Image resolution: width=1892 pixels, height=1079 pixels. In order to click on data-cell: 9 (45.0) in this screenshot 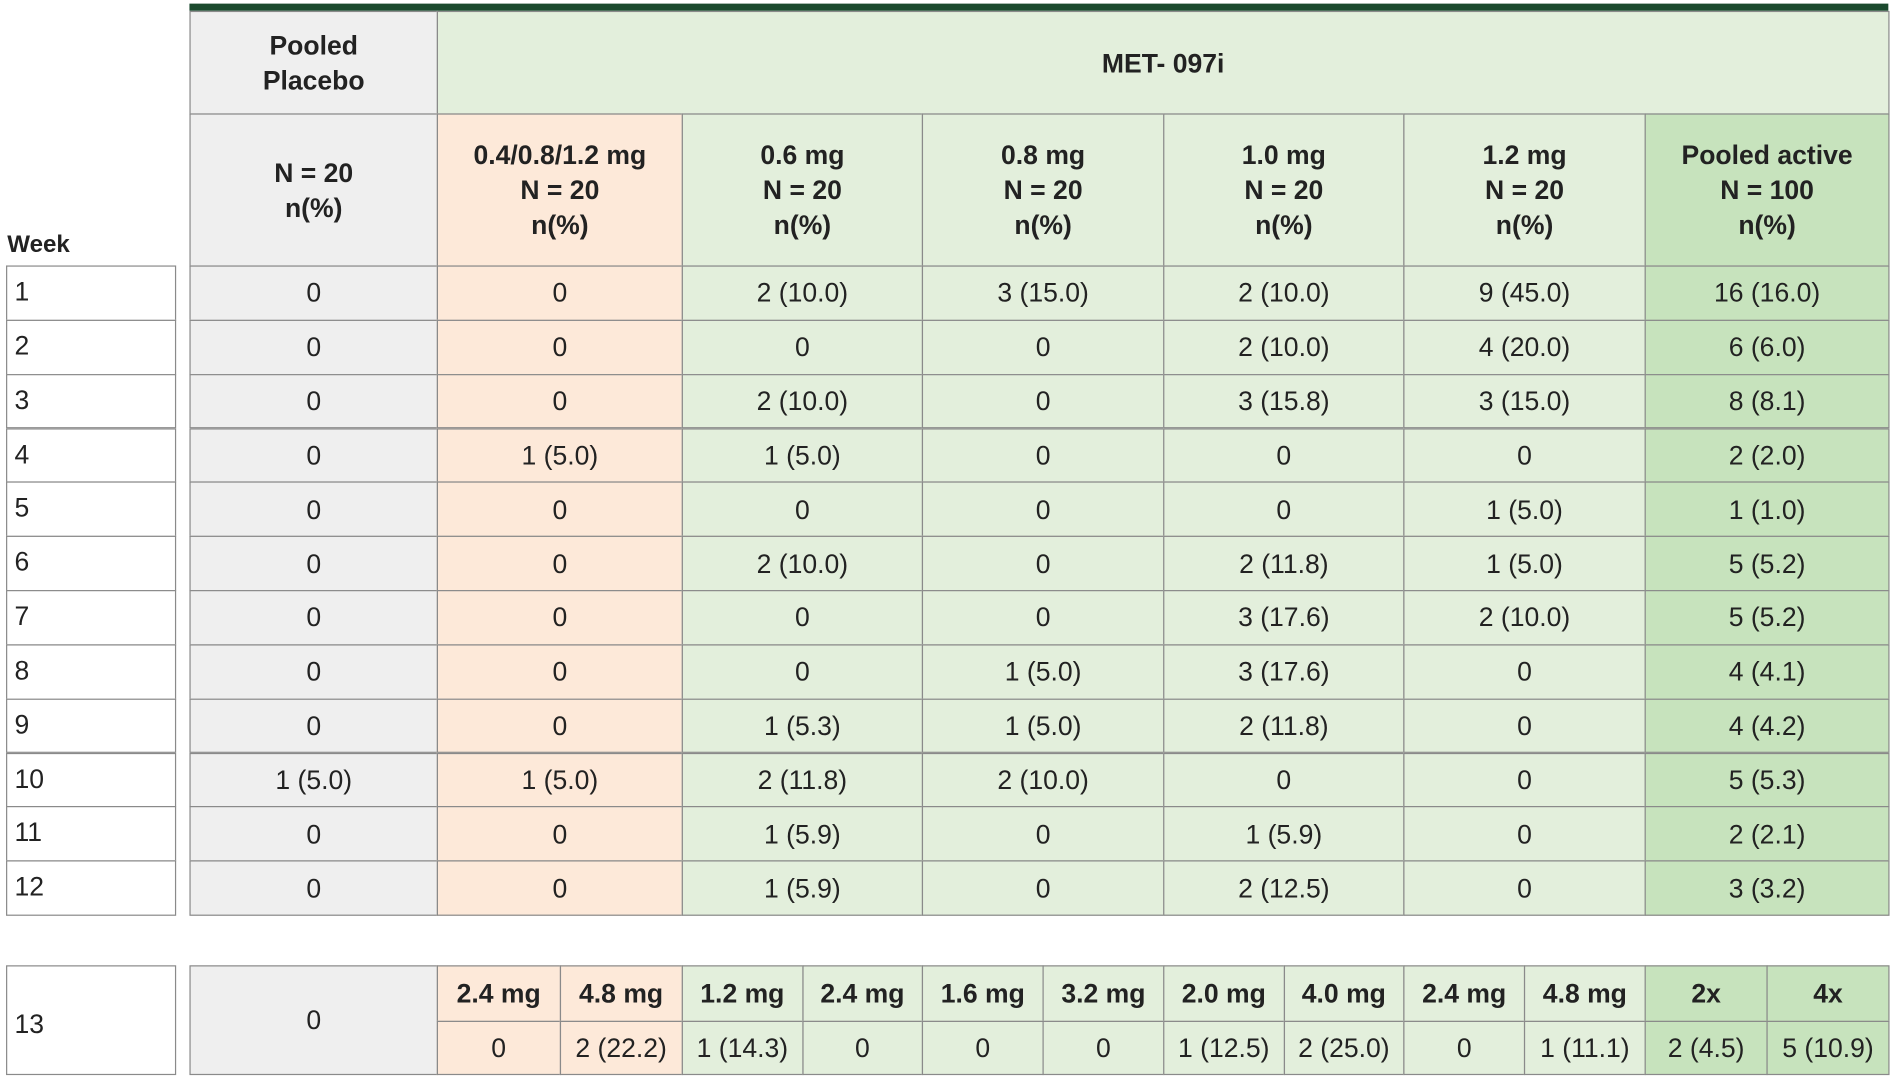, I will do `click(1524, 293)`.